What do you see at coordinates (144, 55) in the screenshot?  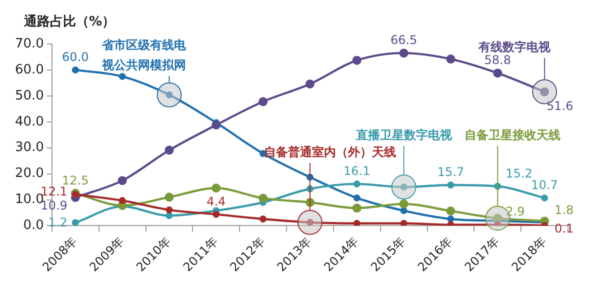 I see `series-label: 省市区级有线电视公共网模拟网` at bounding box center [144, 55].